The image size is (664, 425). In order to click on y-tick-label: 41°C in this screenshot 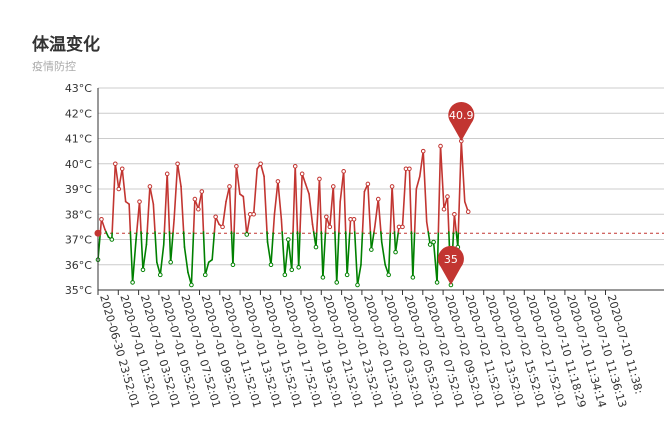, I will do `click(78, 139)`.